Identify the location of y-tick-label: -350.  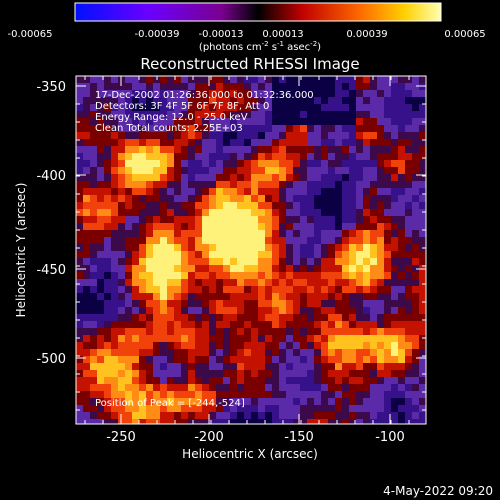
(51, 87).